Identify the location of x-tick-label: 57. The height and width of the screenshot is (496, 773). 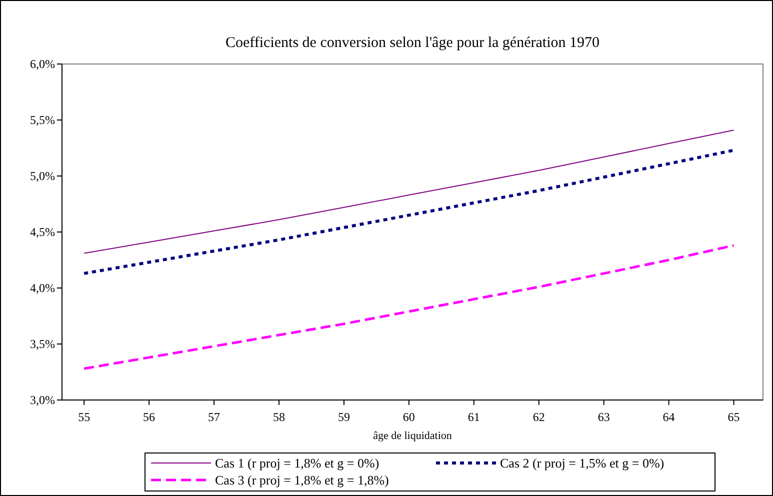
(214, 417).